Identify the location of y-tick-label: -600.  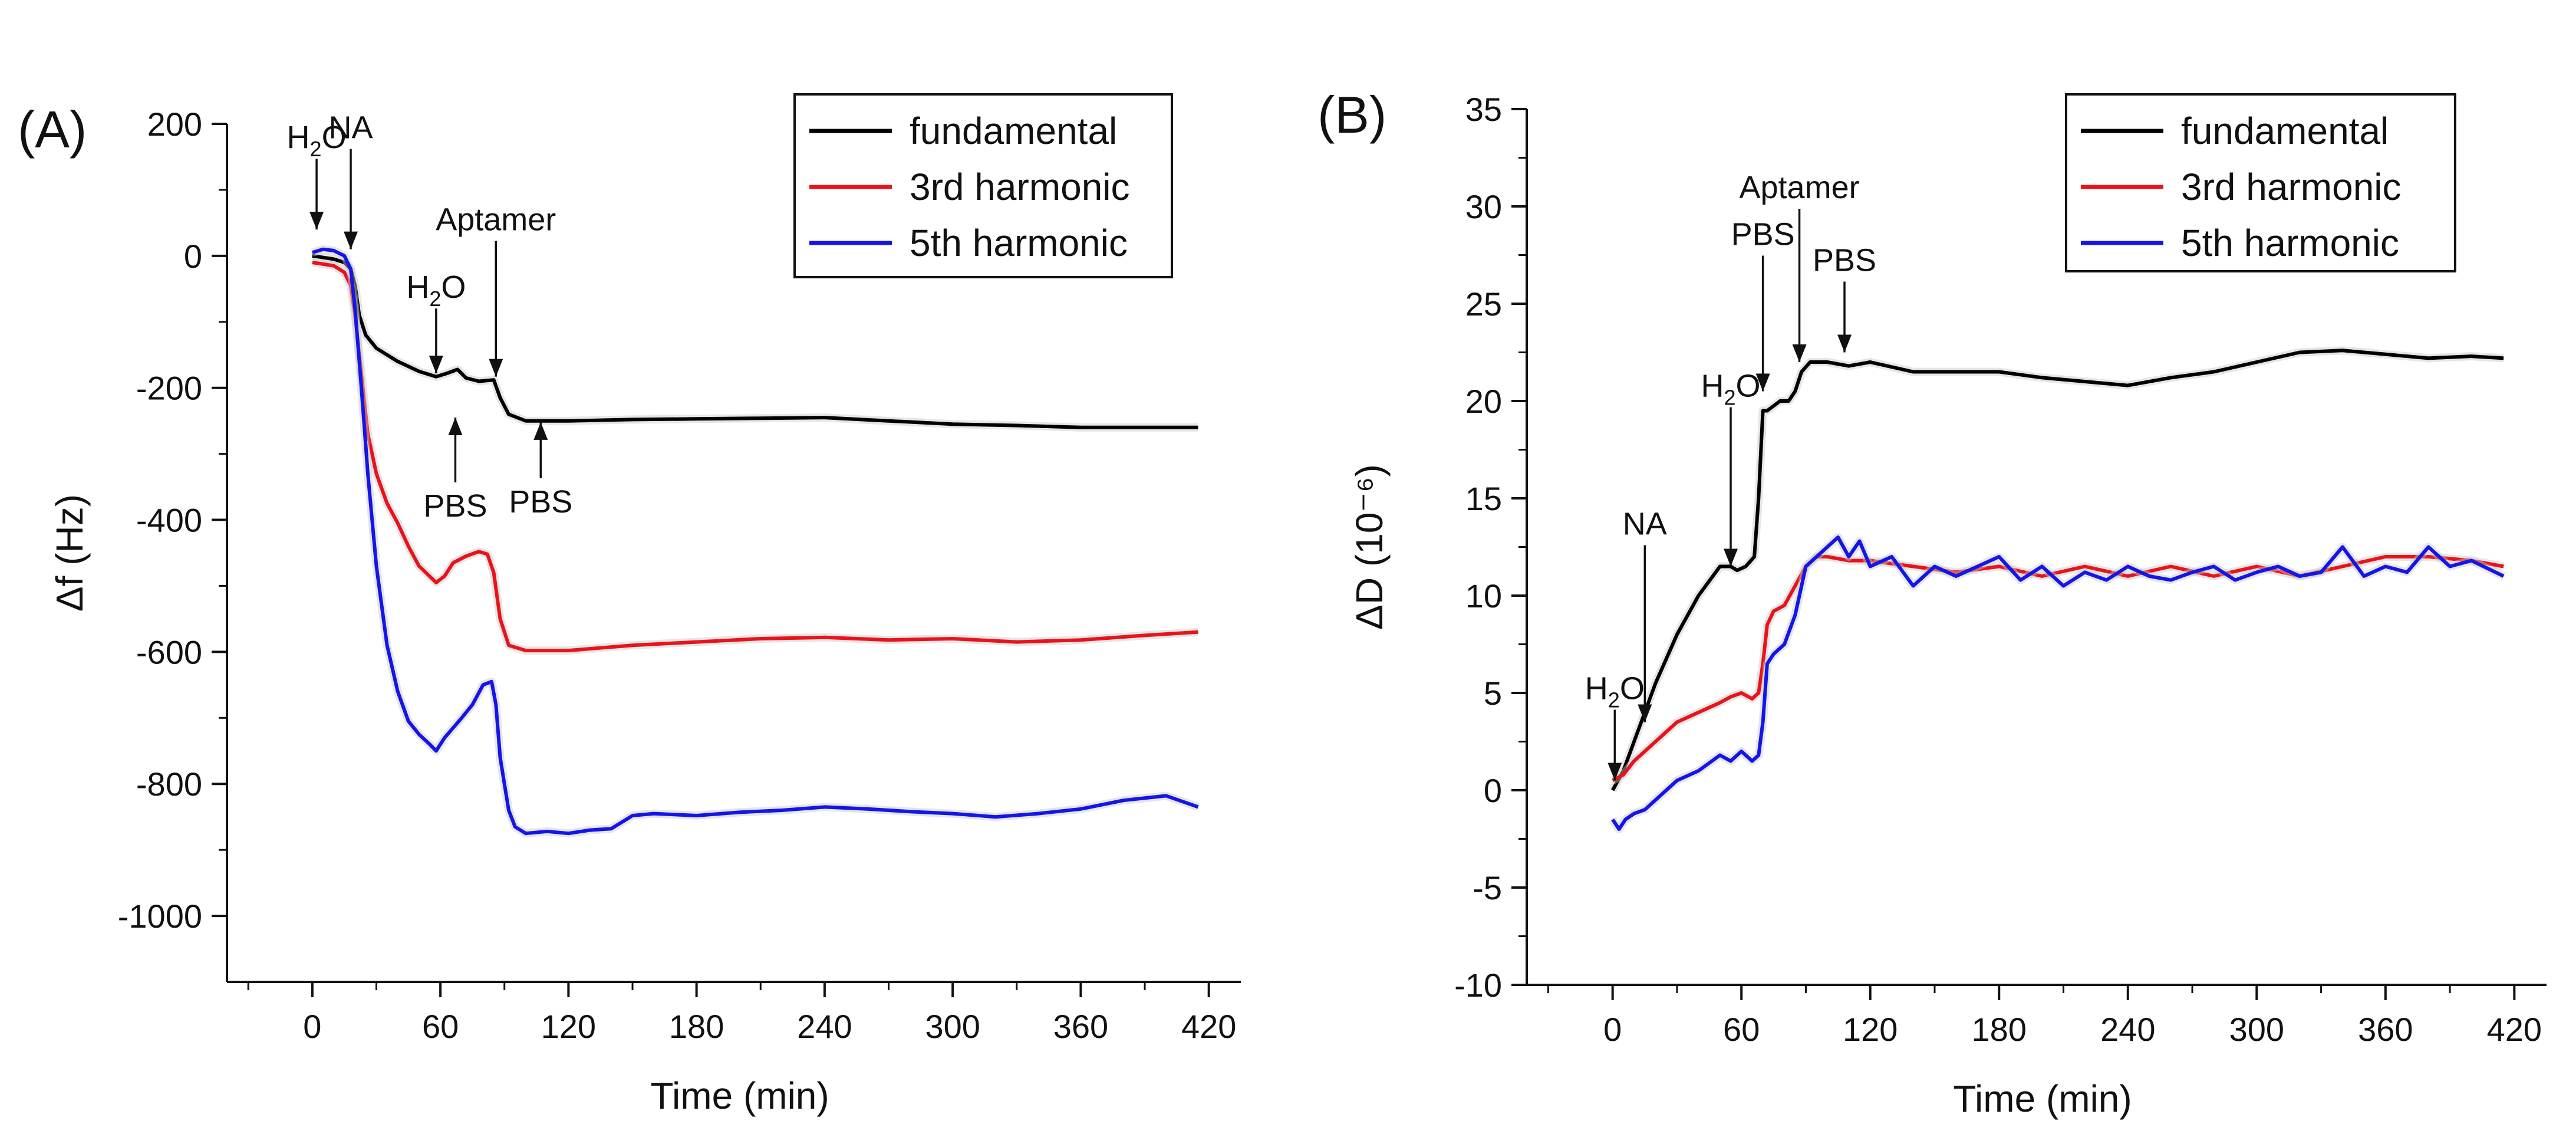
(169, 652).